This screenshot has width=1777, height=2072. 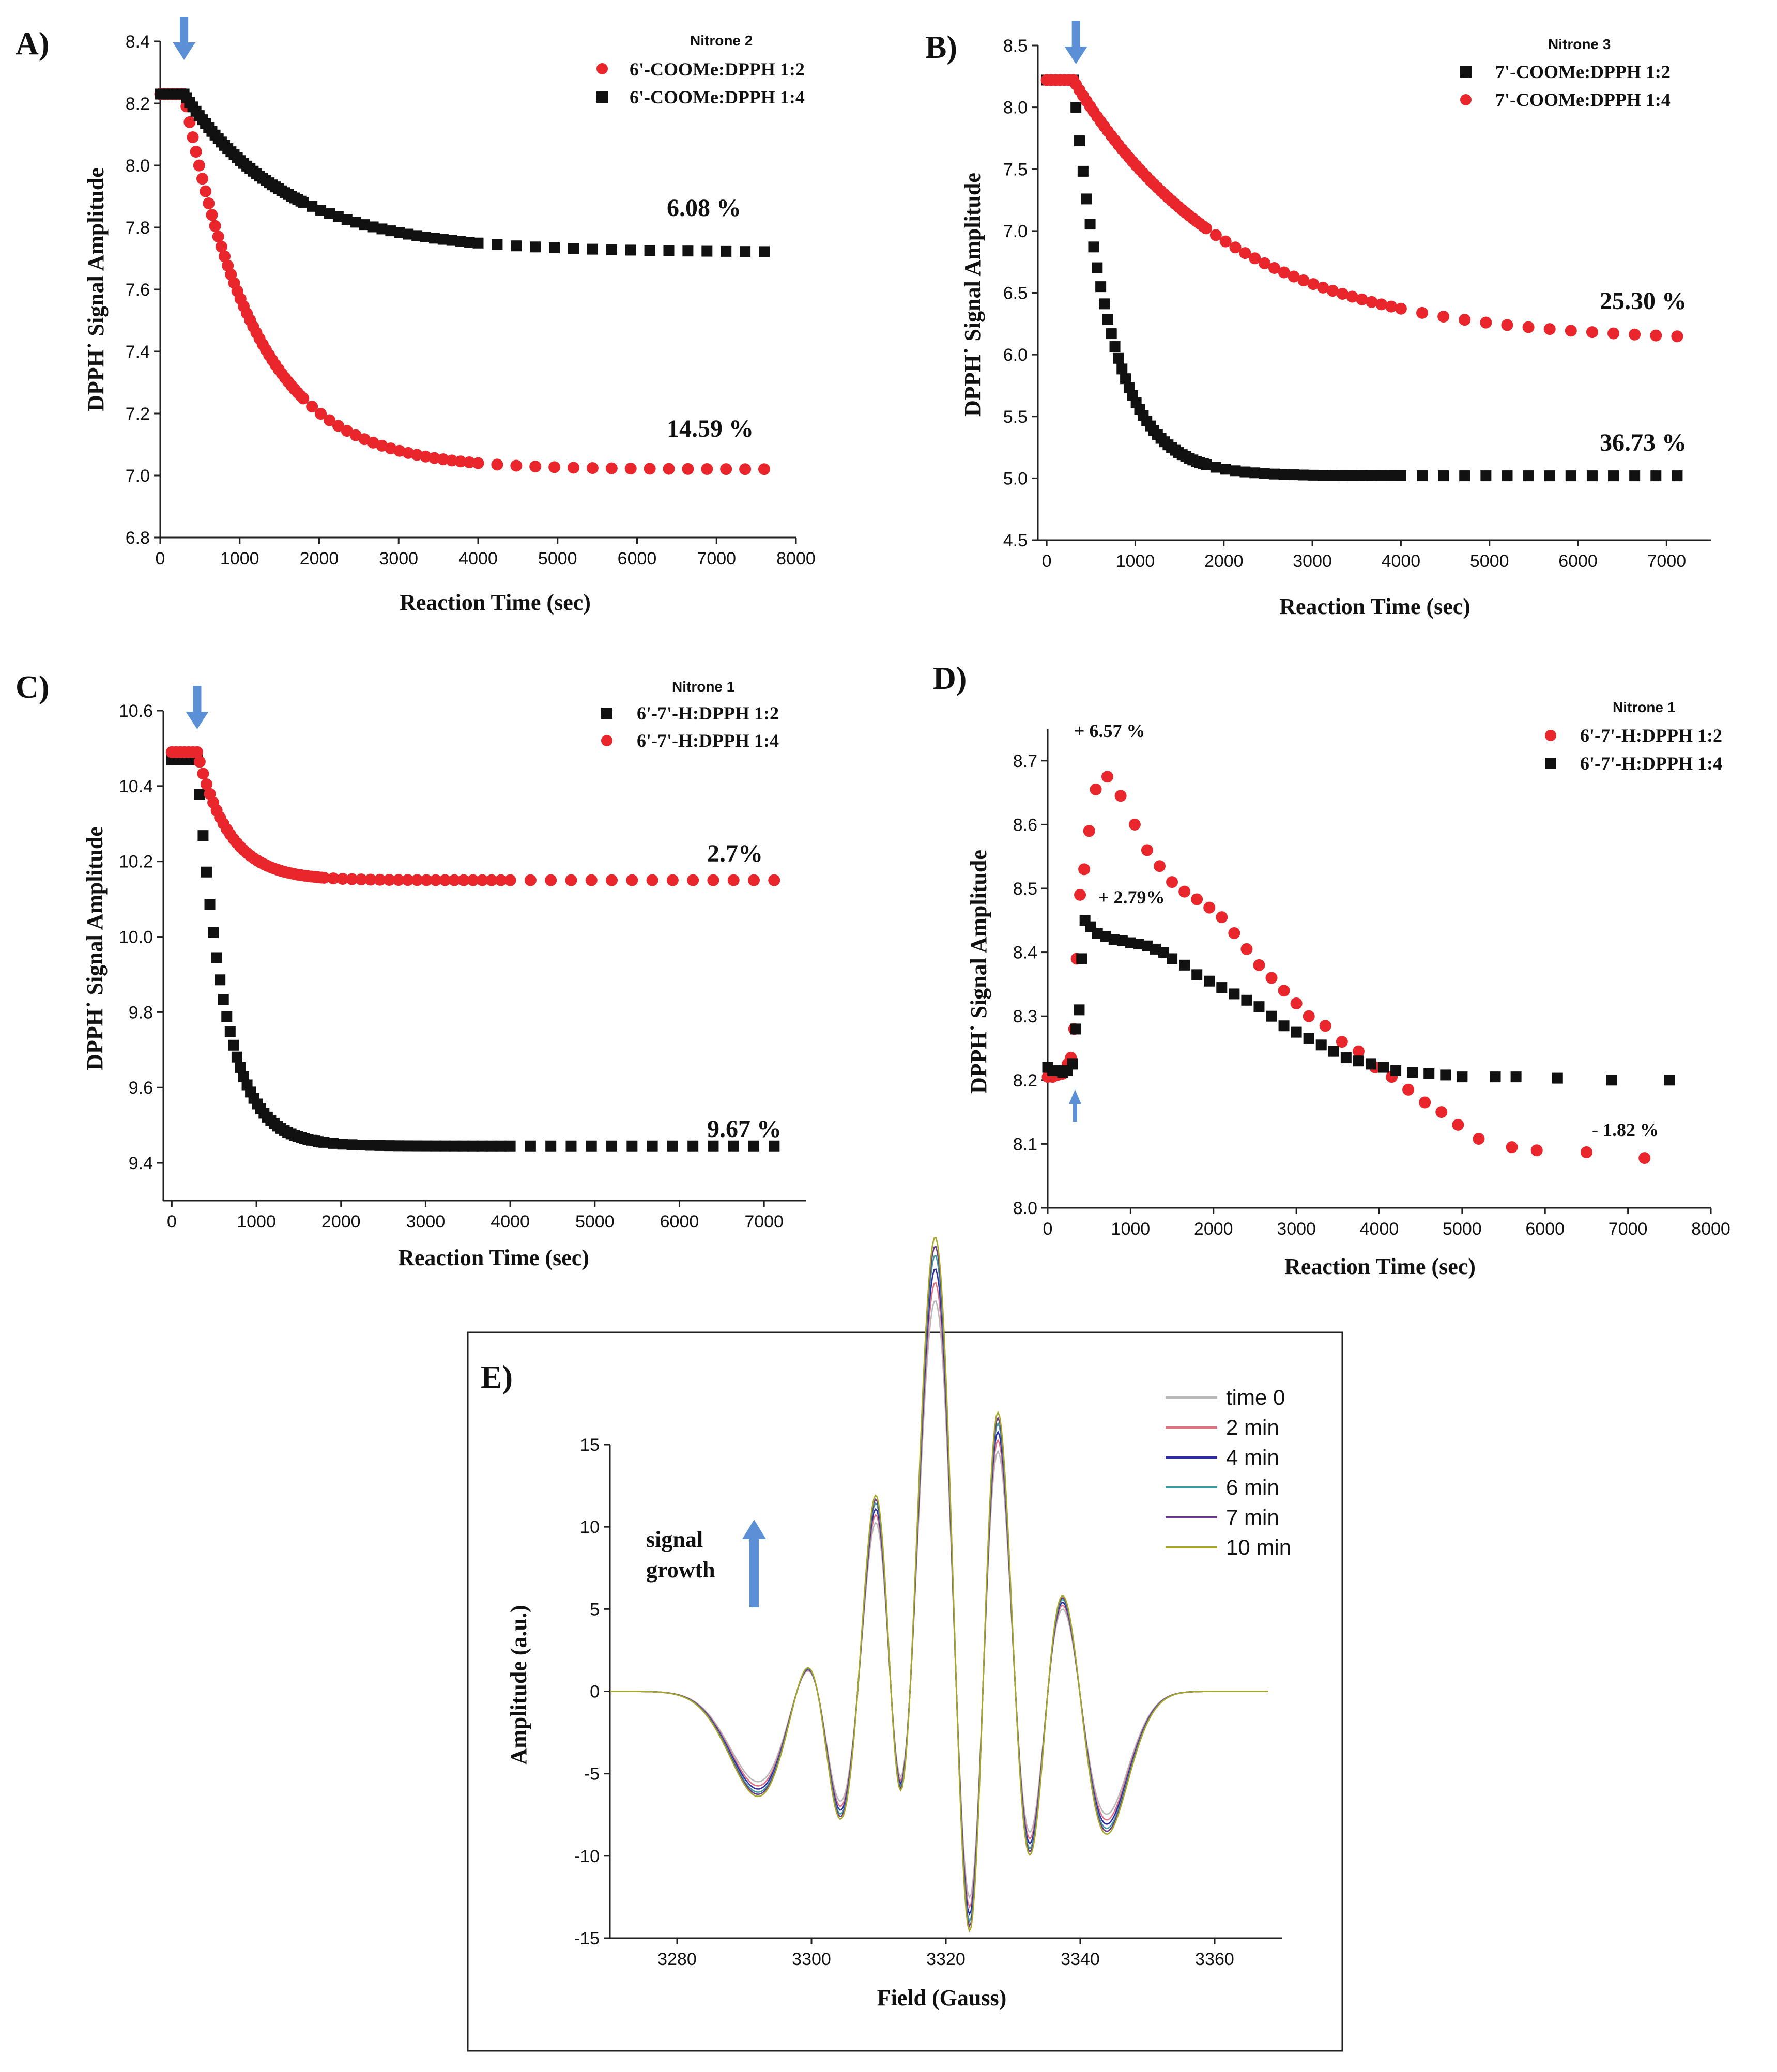 What do you see at coordinates (138, 352) in the screenshot?
I see `panel-a-y-tick-label: 7.4` at bounding box center [138, 352].